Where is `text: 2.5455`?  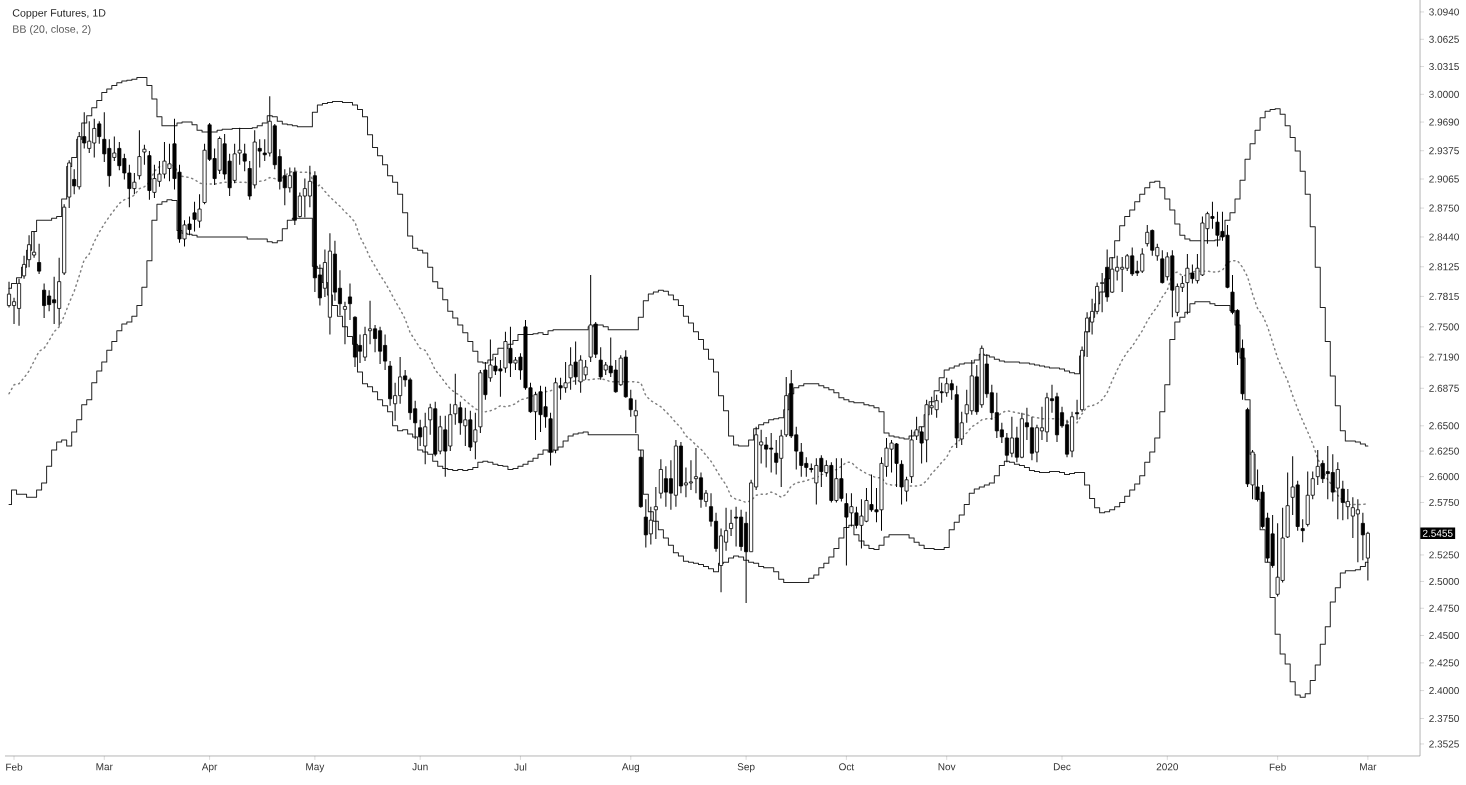 text: 2.5455 is located at coordinates (1437, 533).